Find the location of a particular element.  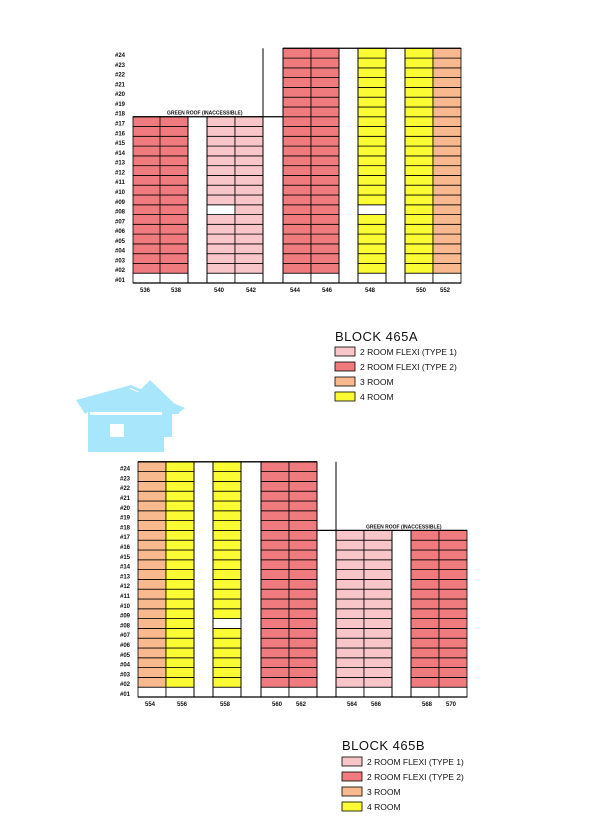

floor-label: #05 is located at coordinates (125, 656).